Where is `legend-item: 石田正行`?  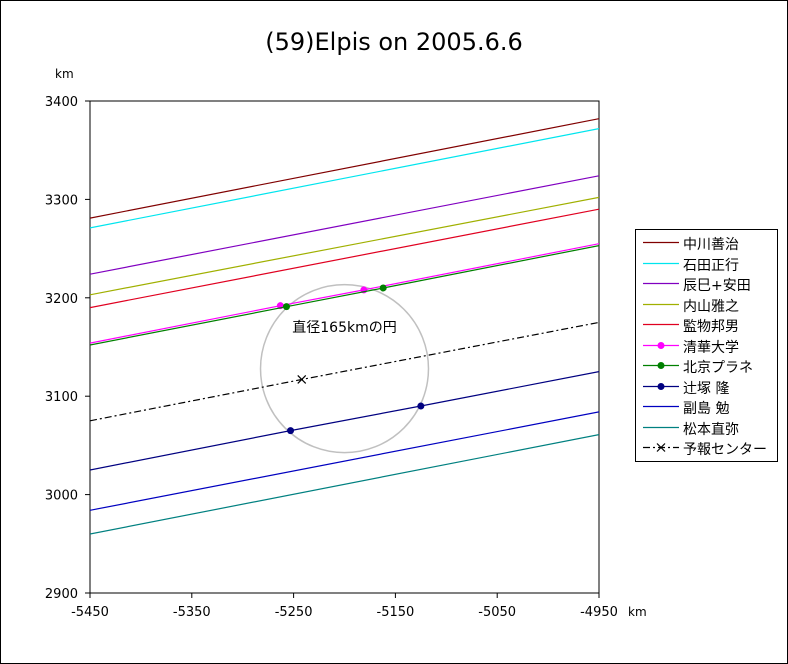
legend-item: 石田正行 is located at coordinates (706, 264).